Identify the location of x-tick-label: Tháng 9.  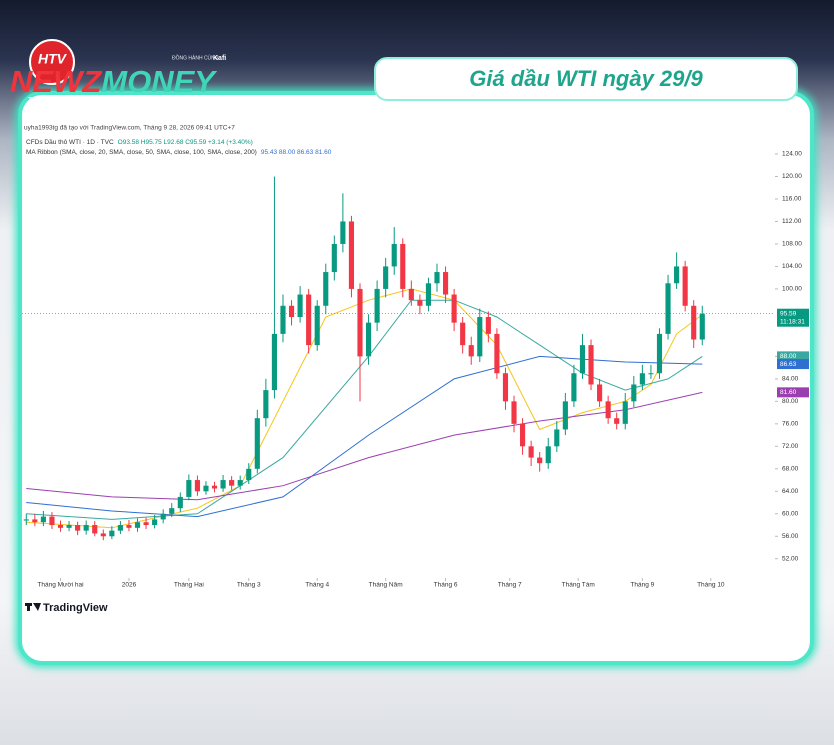
(642, 585).